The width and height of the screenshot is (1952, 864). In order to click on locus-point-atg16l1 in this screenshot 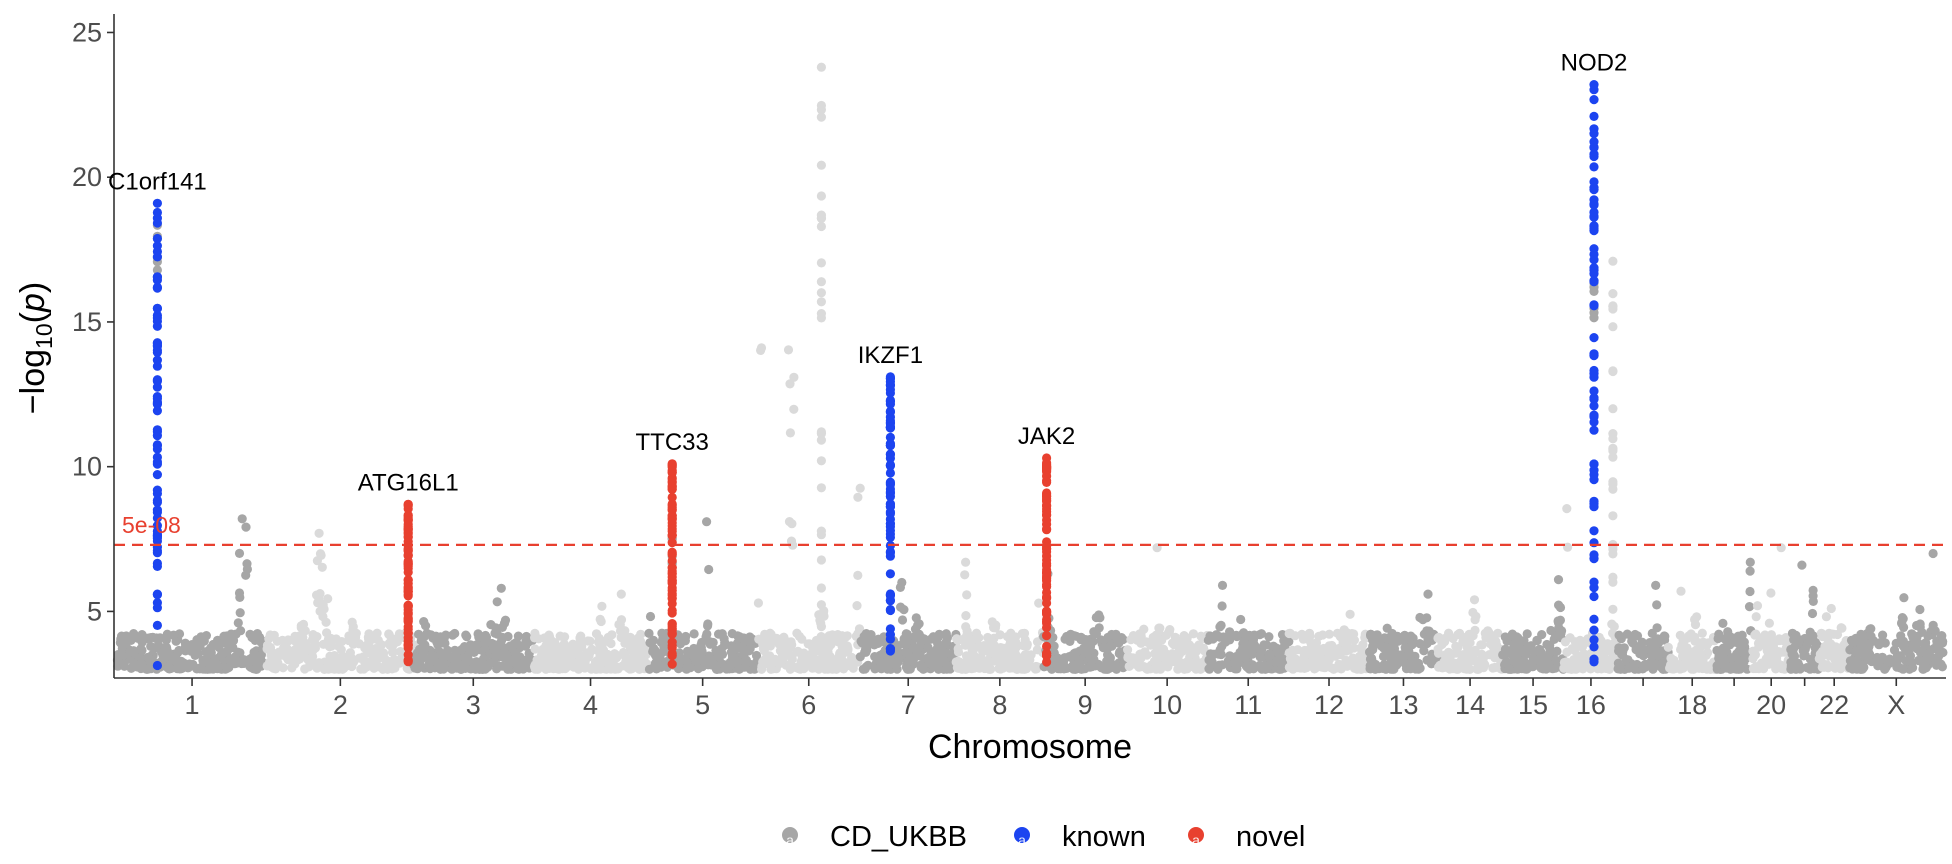, I will do `click(408, 521)`.